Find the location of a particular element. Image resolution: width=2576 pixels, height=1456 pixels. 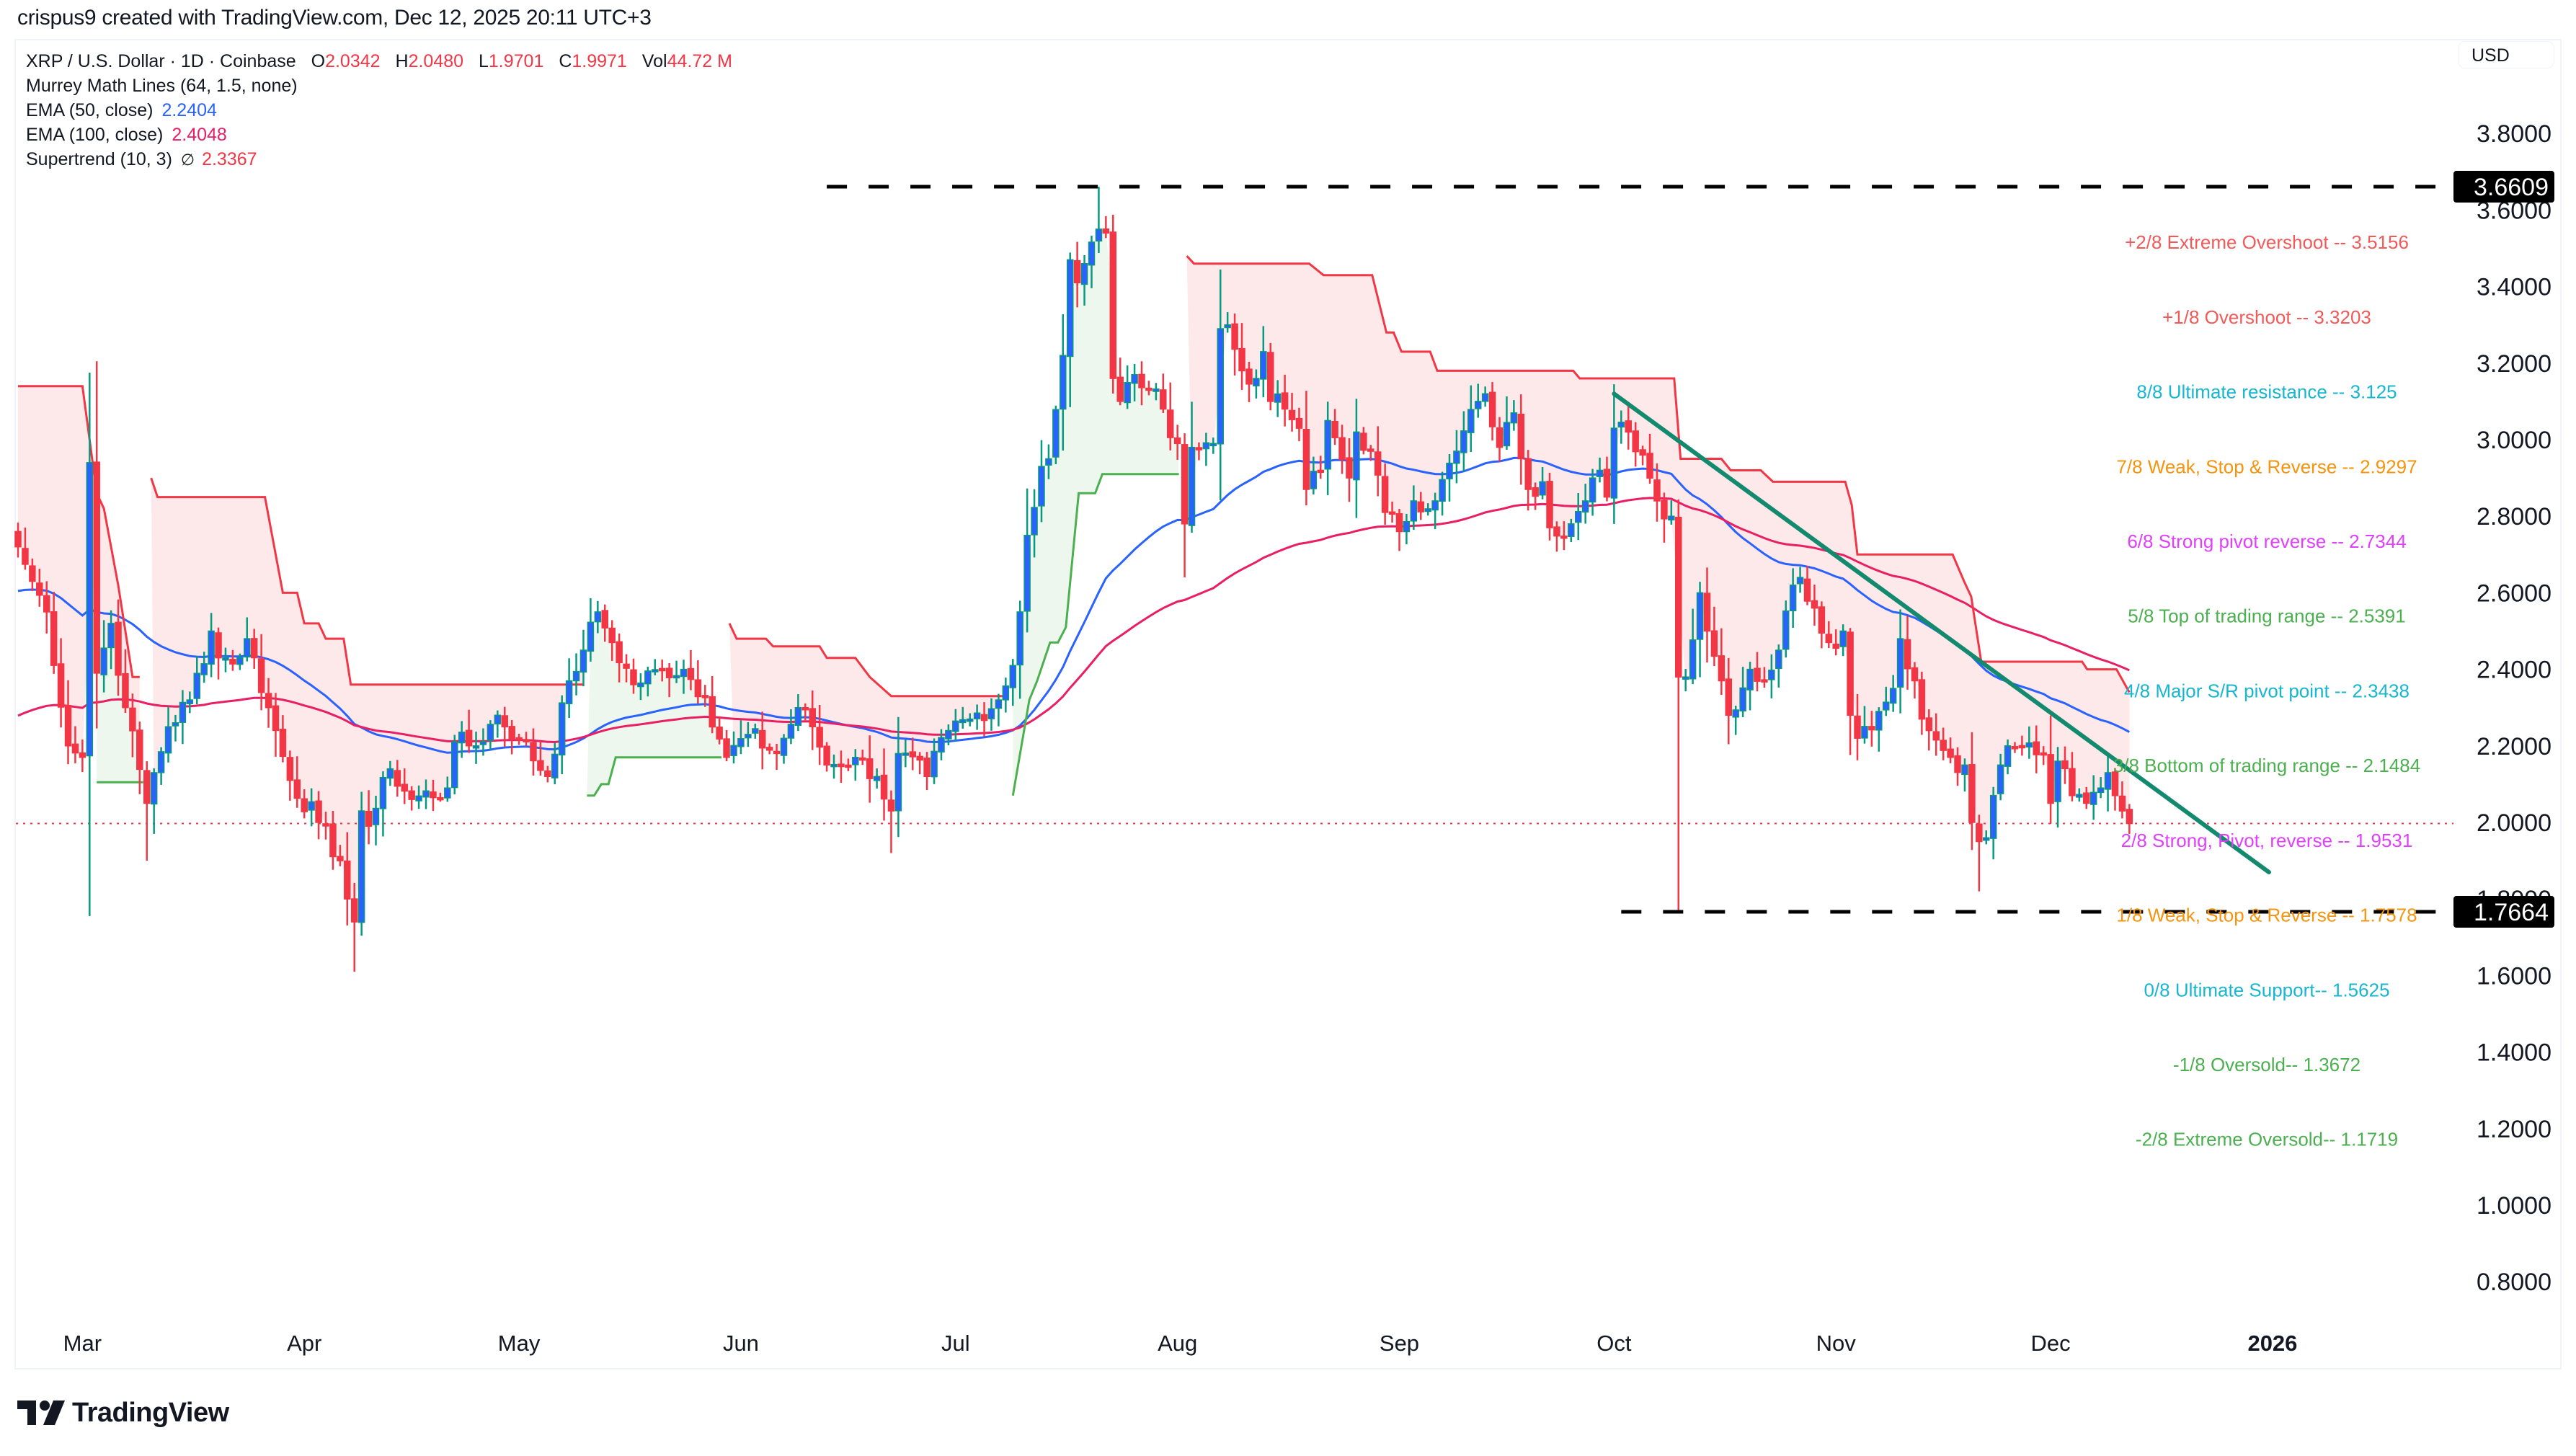

ema100-label: EMA (100, close) is located at coordinates (95, 135).